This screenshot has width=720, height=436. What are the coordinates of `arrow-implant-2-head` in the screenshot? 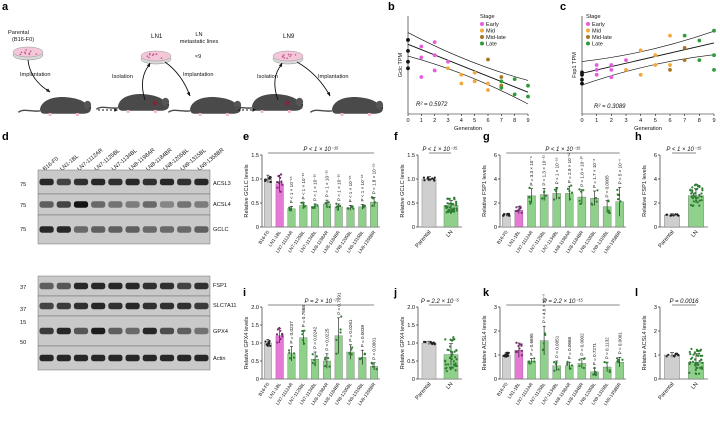 It's located at (188, 94).